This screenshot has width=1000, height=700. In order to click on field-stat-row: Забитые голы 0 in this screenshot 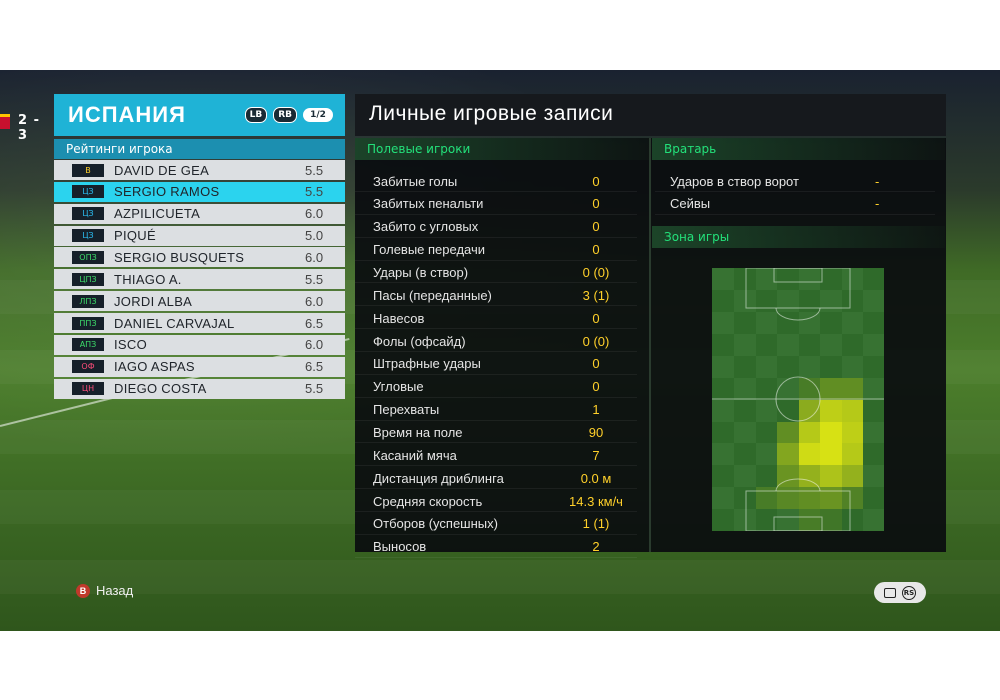, I will do `click(496, 181)`.